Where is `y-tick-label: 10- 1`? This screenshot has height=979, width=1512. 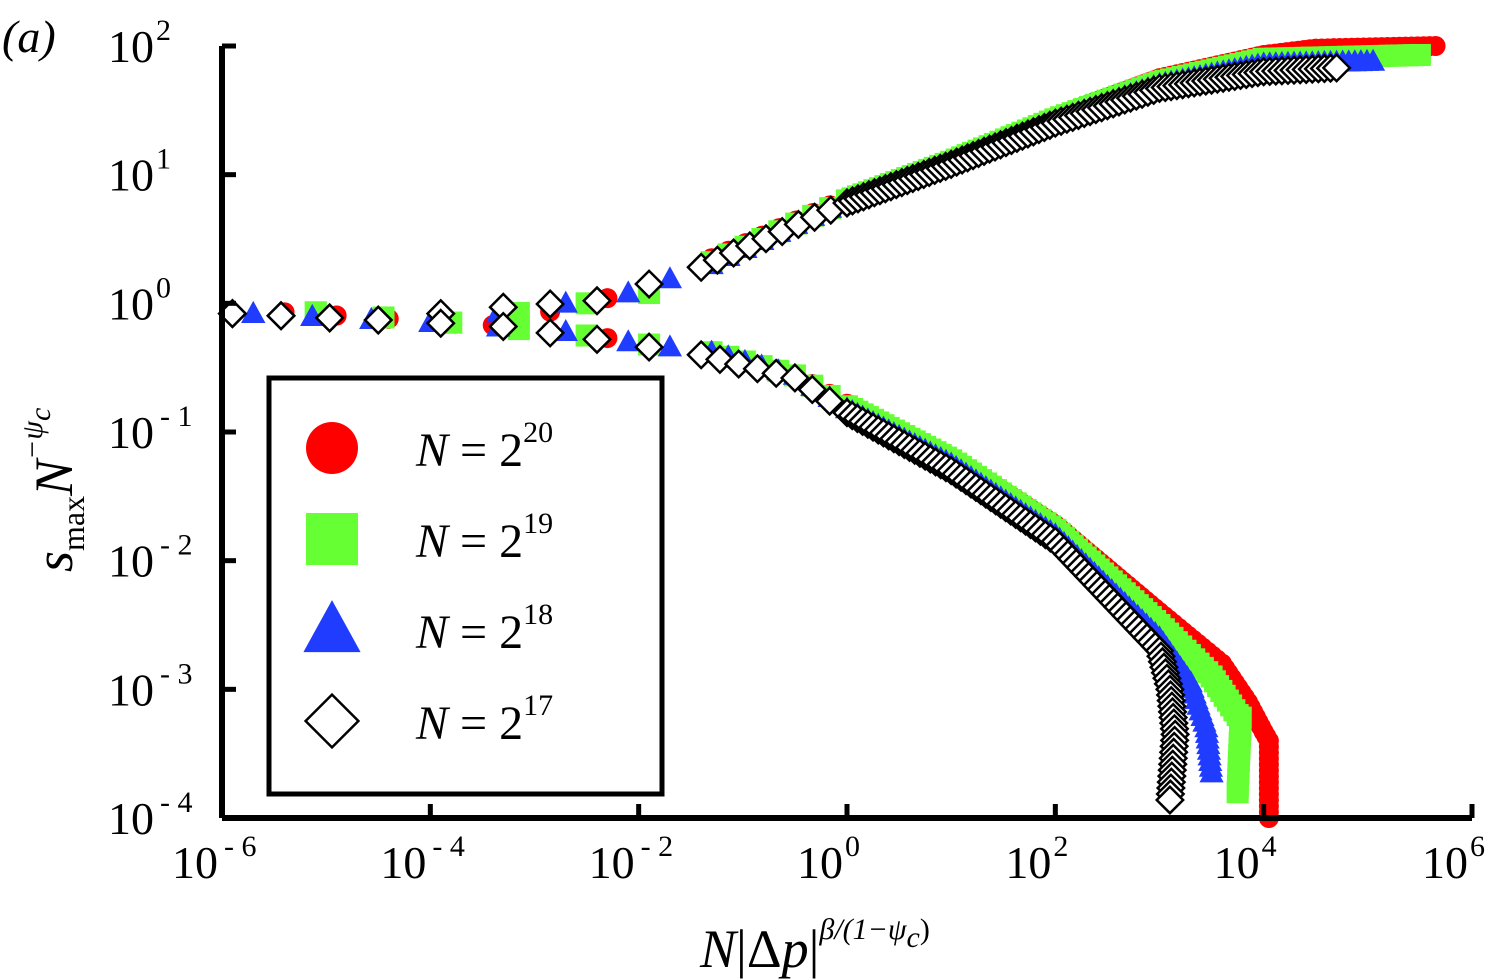
y-tick-label: 10- 1 is located at coordinates (150, 429).